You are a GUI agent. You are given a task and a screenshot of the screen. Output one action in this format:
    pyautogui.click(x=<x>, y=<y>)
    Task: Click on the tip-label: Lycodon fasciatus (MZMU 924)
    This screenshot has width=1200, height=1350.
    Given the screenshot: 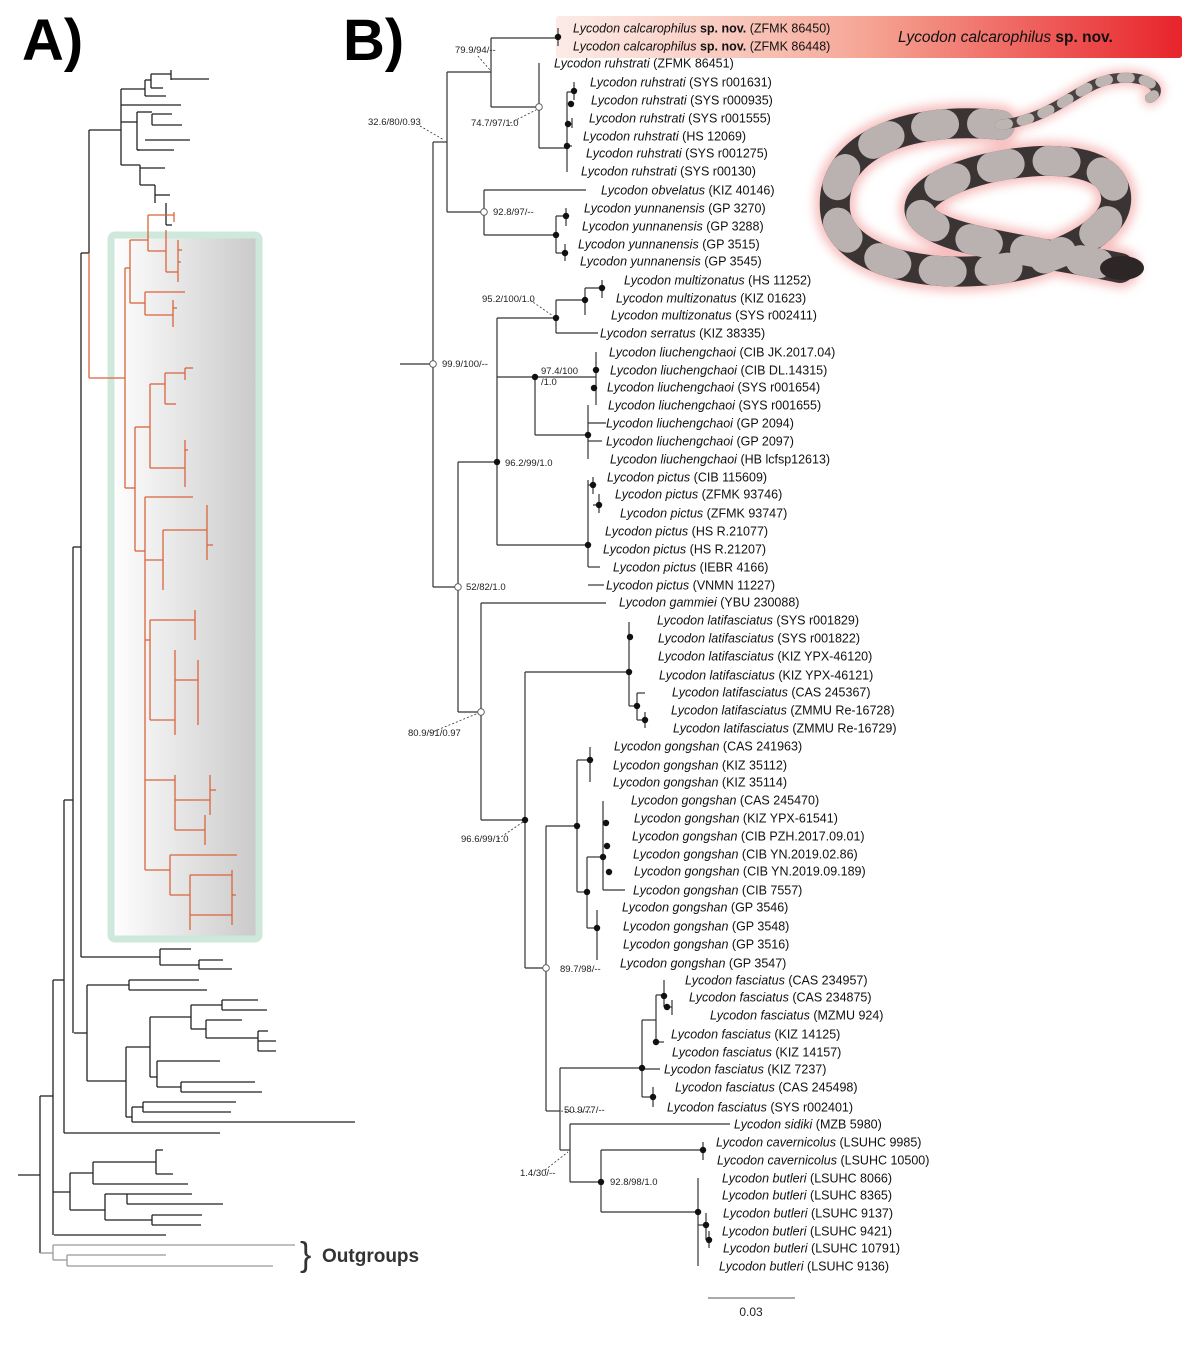 What is the action you would take?
    pyautogui.click(x=796, y=1016)
    